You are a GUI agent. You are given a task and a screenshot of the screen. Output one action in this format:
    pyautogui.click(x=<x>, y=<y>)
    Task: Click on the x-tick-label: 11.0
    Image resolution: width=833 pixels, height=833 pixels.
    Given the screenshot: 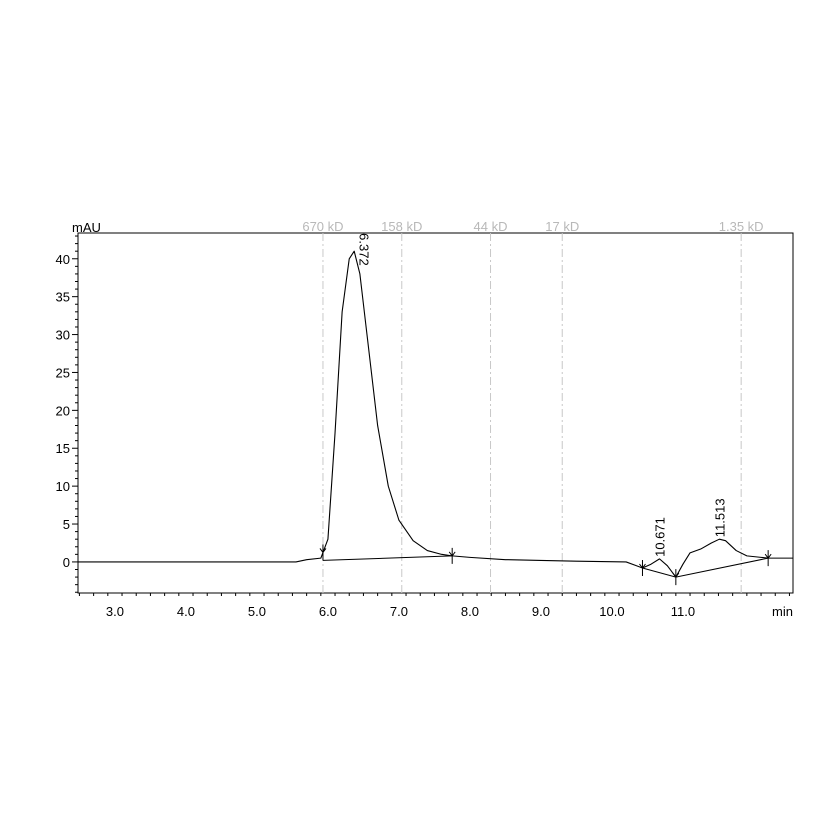 What is the action you would take?
    pyautogui.click(x=683, y=611)
    